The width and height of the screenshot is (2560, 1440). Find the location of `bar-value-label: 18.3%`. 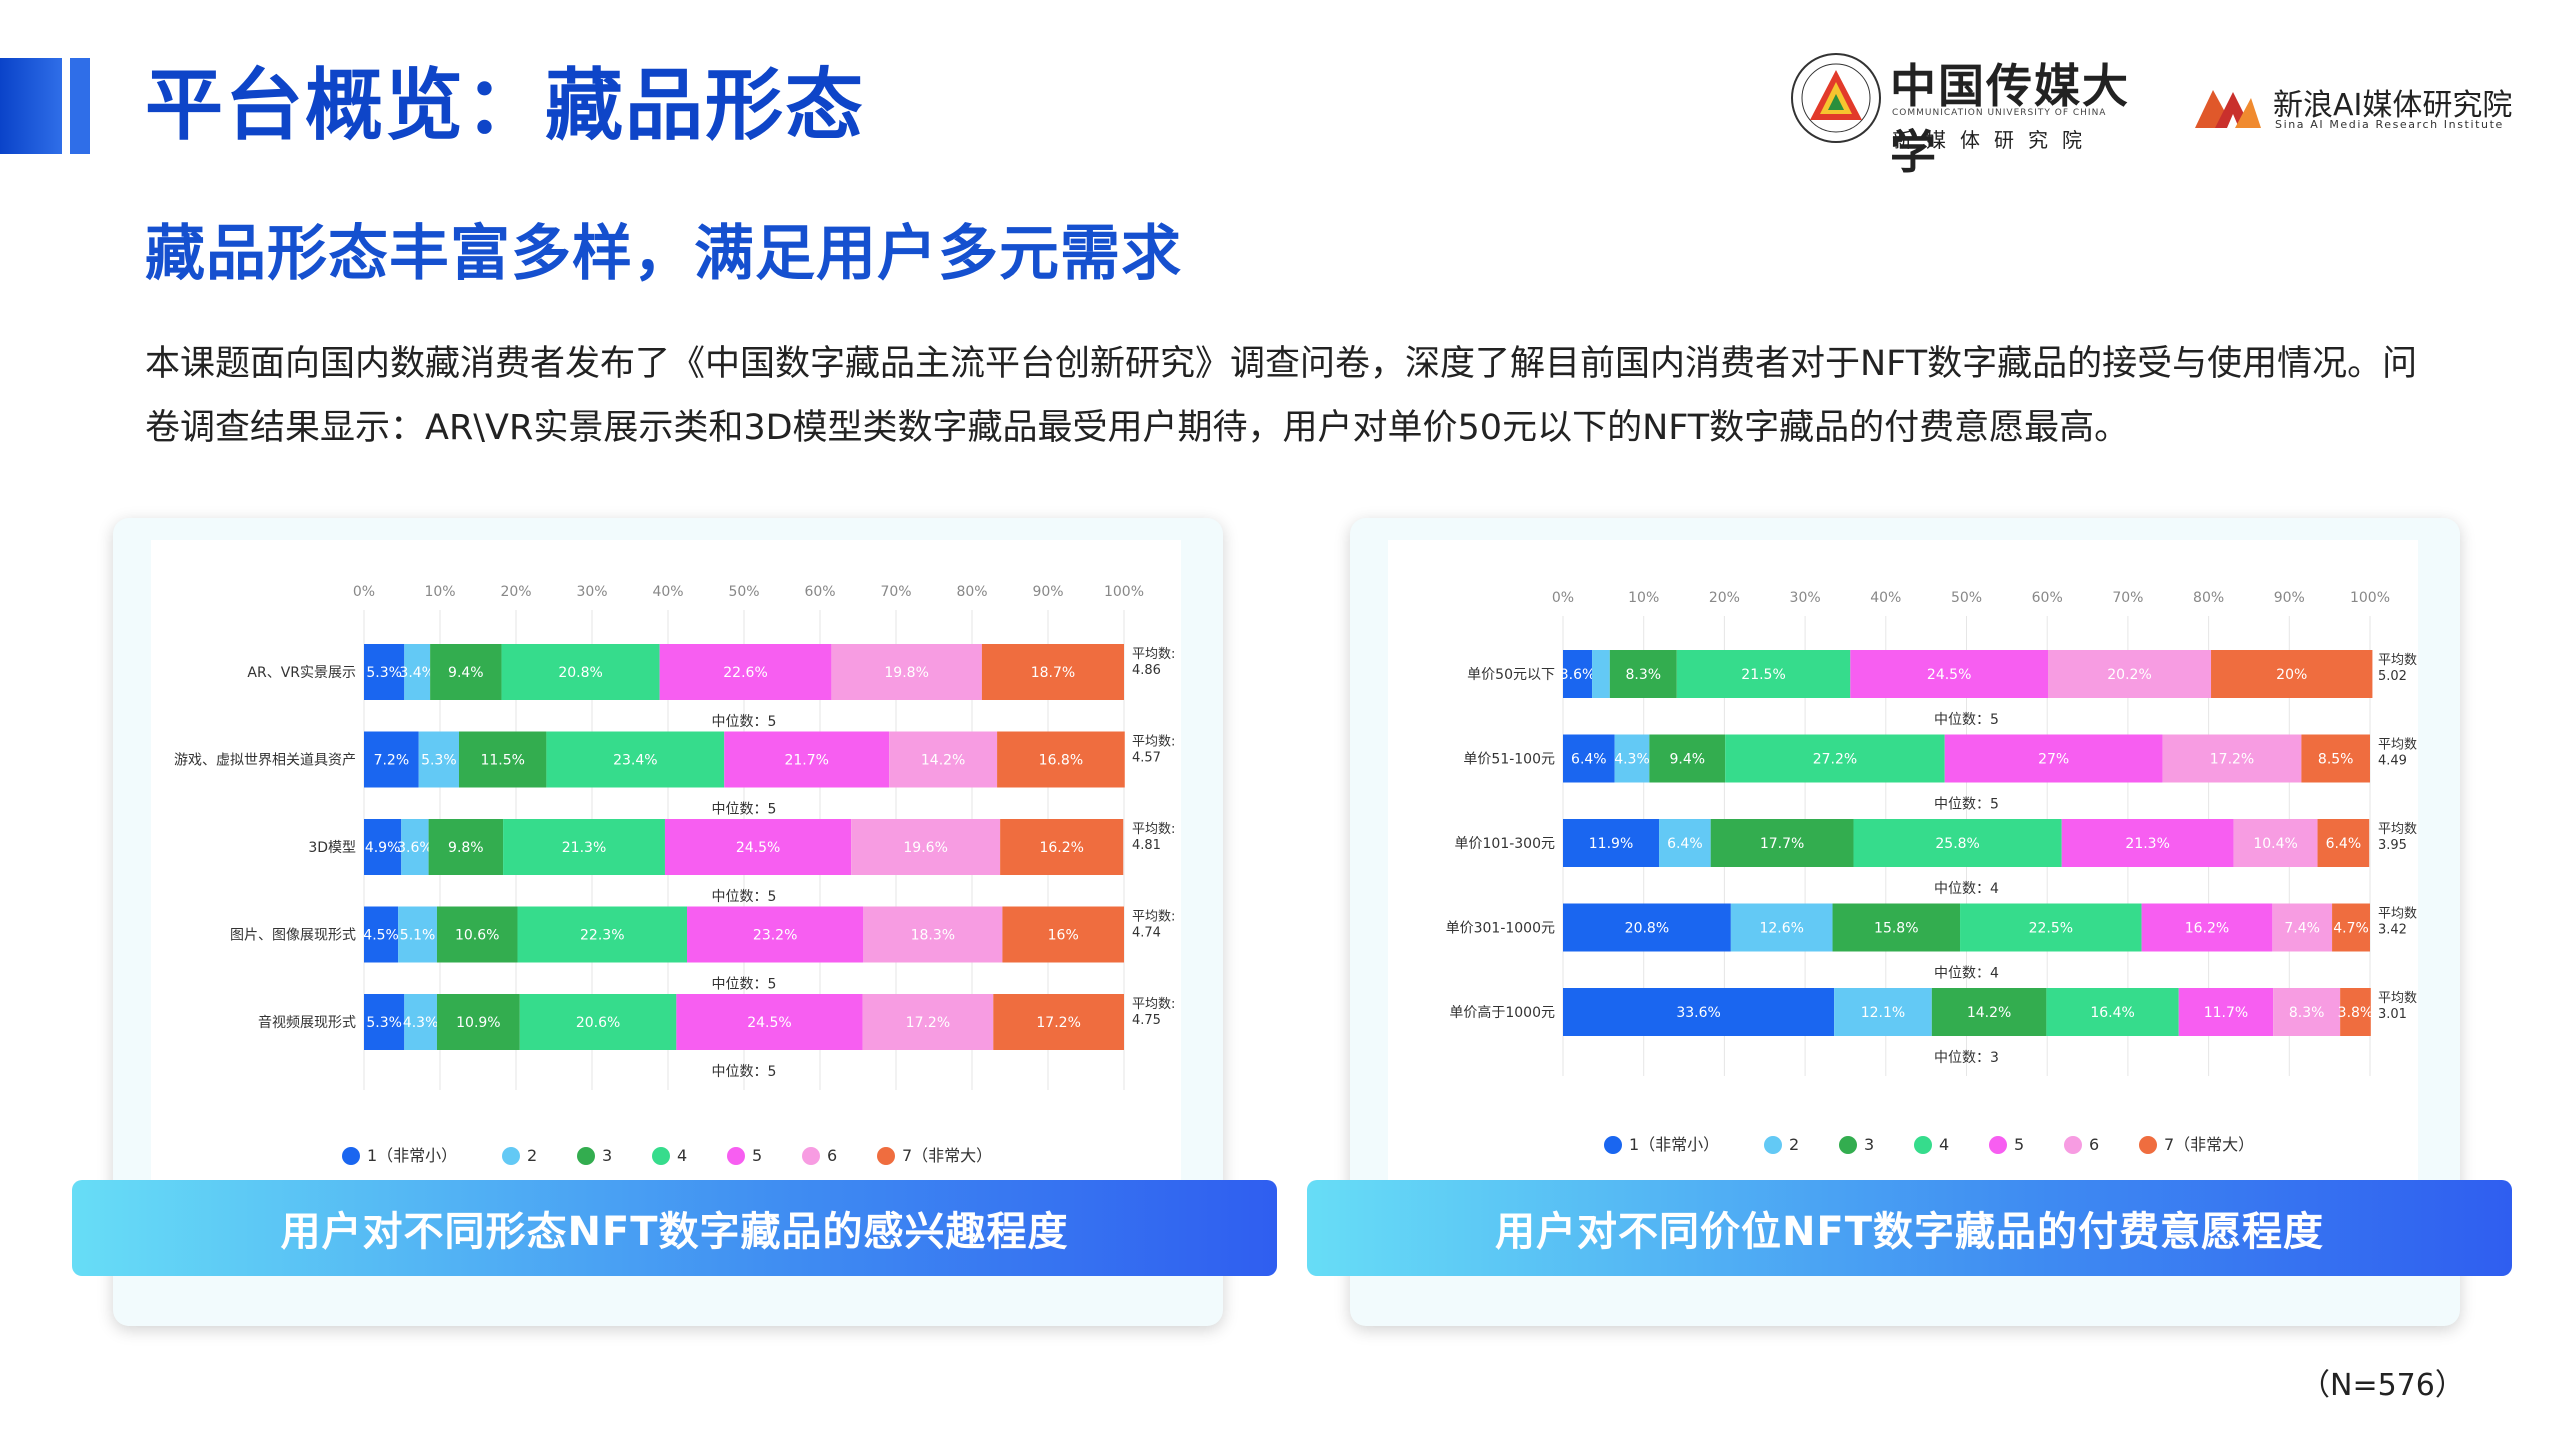

bar-value-label: 18.3% is located at coordinates (933, 936).